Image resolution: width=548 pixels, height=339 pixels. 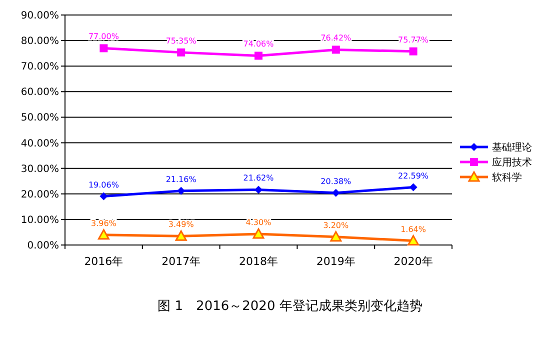 I want to click on y-tick-label: 40.00%, so click(x=39, y=144).